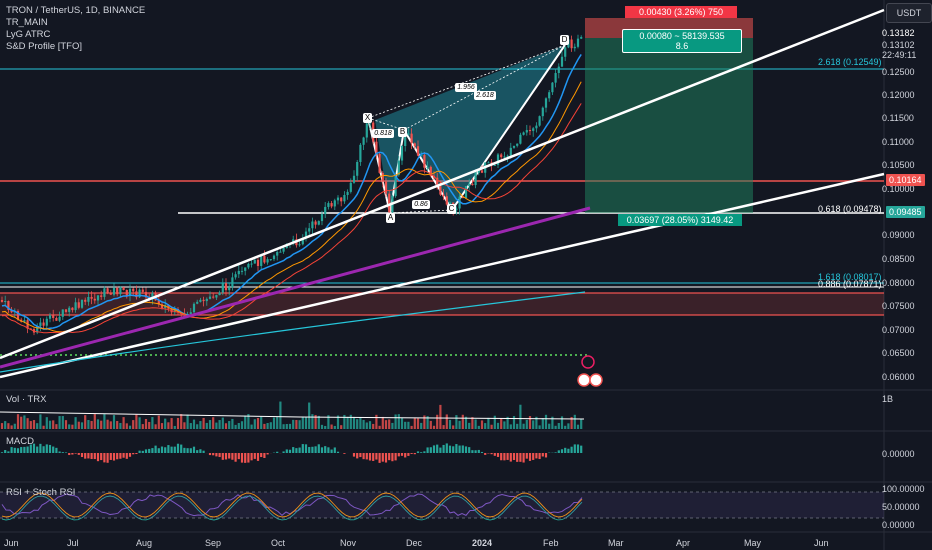 The height and width of the screenshot is (550, 932). Describe the element at coordinates (26, 399) in the screenshot. I see `volume-pane-title: Vol · TRX` at that location.